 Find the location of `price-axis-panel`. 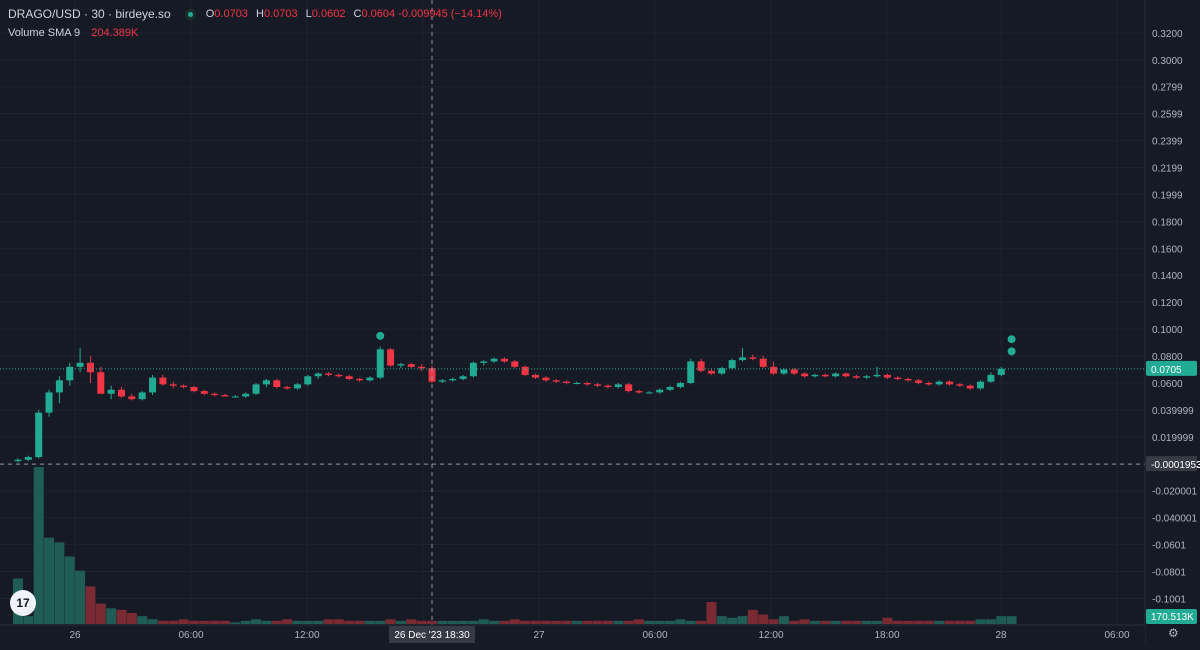

price-axis-panel is located at coordinates (1172, 322).